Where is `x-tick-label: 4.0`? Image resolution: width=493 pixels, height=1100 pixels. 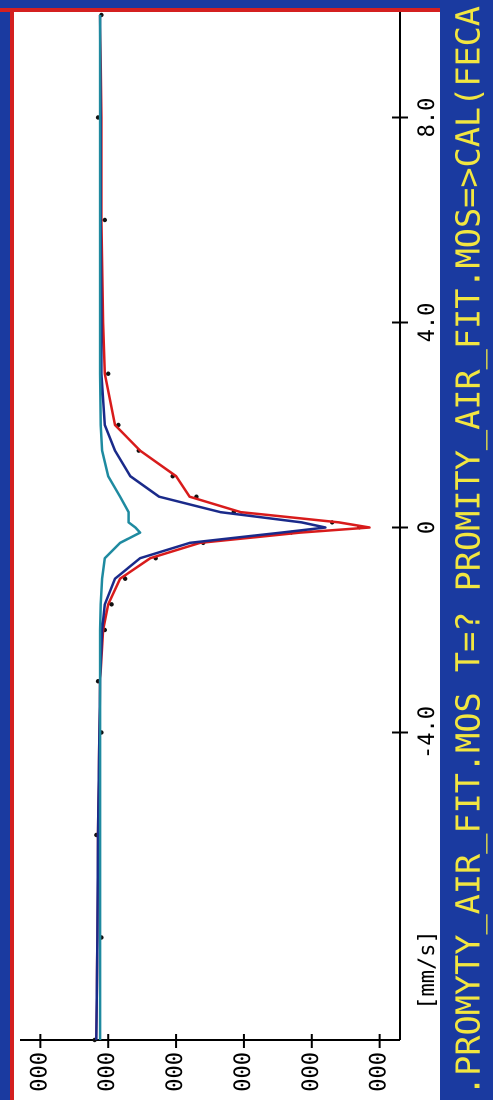 x-tick-label: 4.0 is located at coordinates (427, 323).